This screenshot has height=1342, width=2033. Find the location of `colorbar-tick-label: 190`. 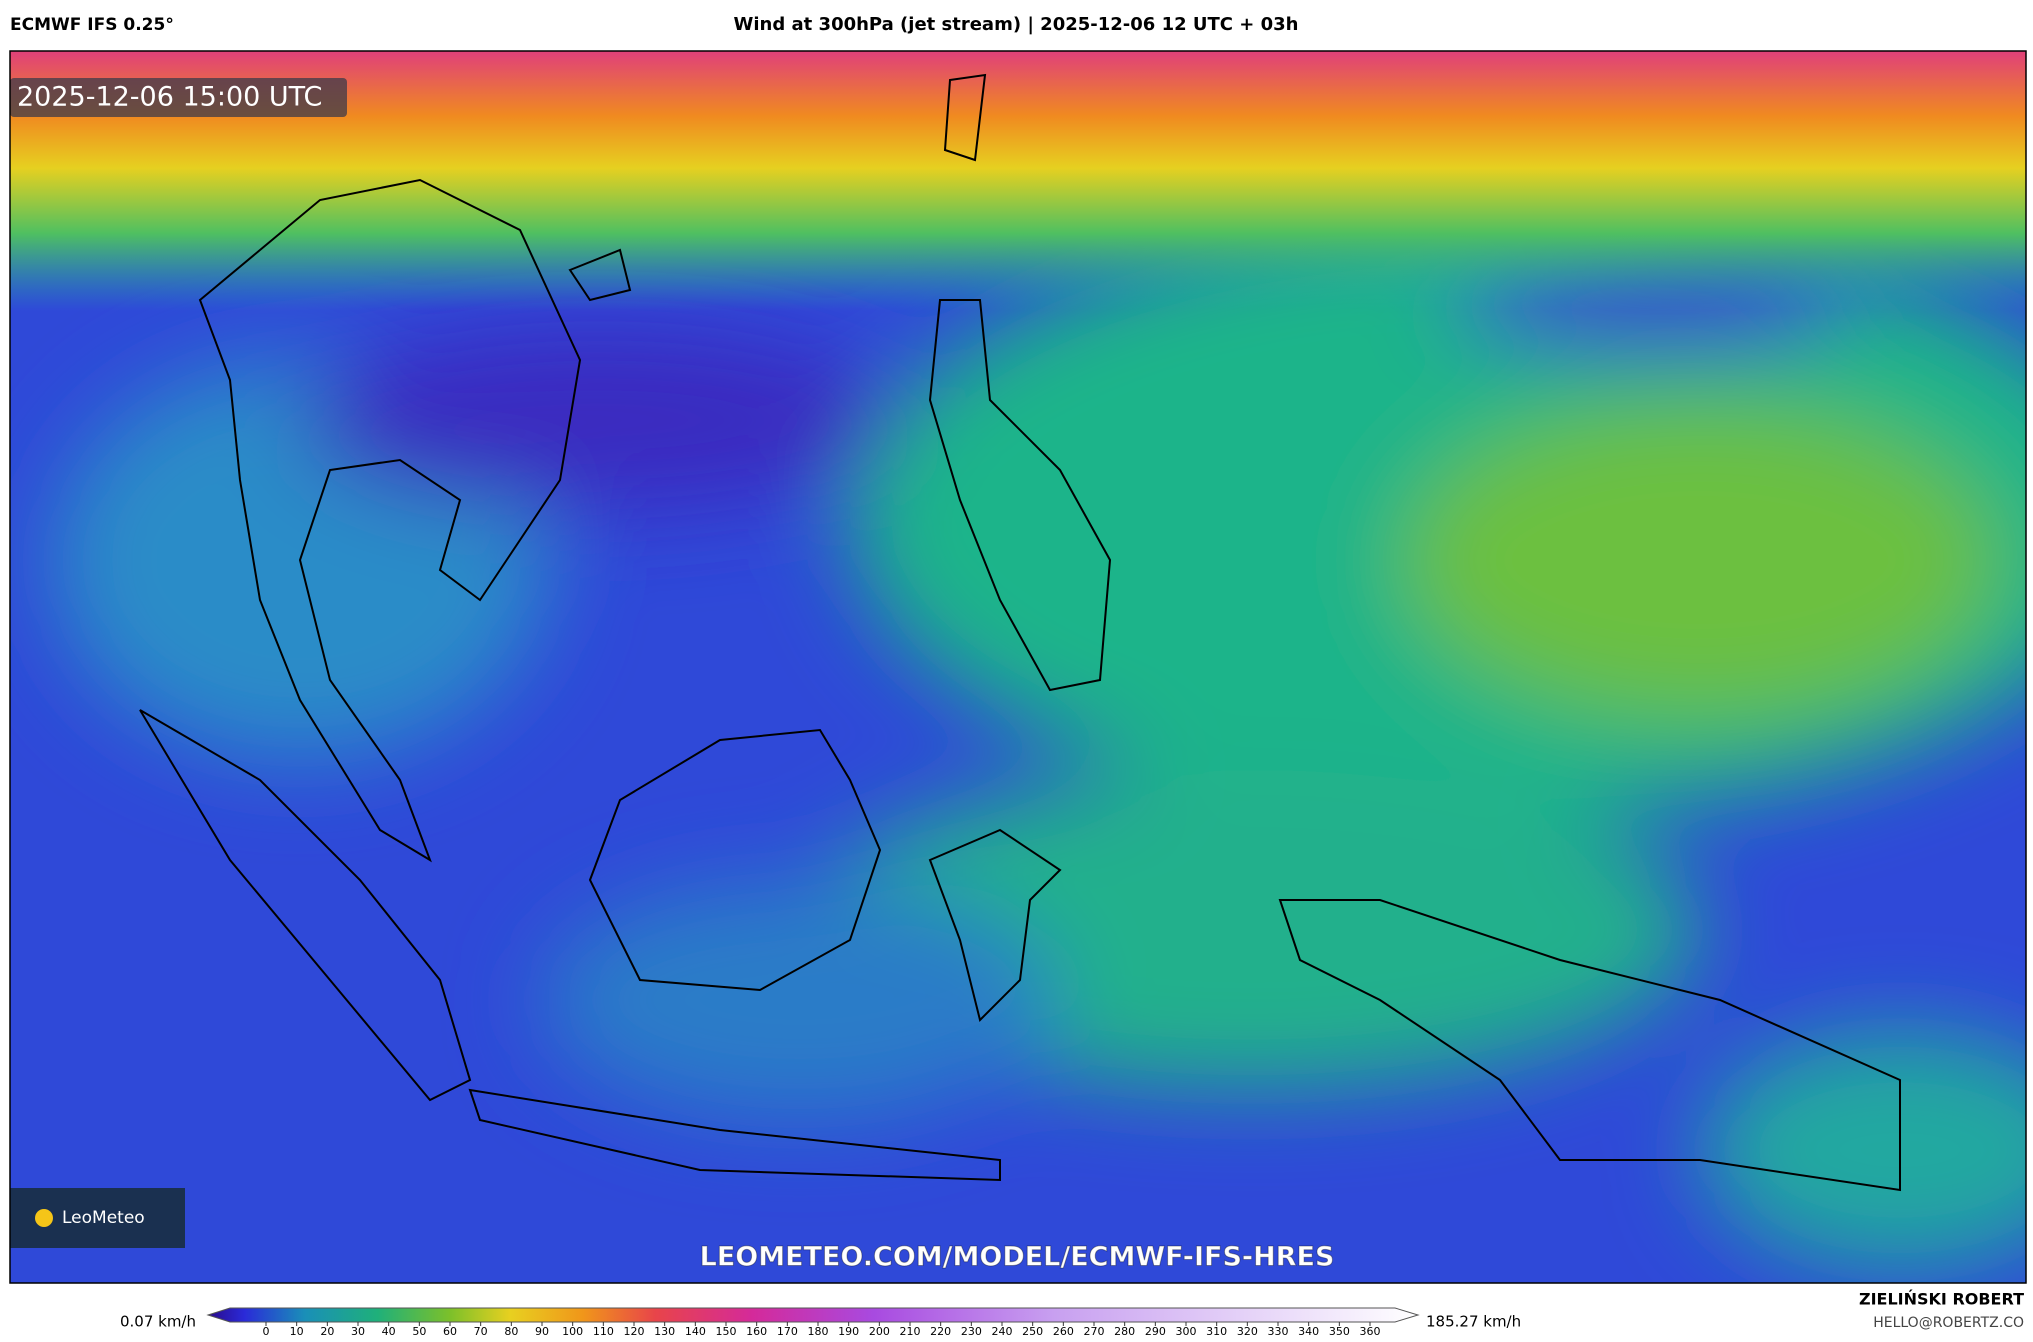

colorbar-tick-label: 190 is located at coordinates (848, 1331).